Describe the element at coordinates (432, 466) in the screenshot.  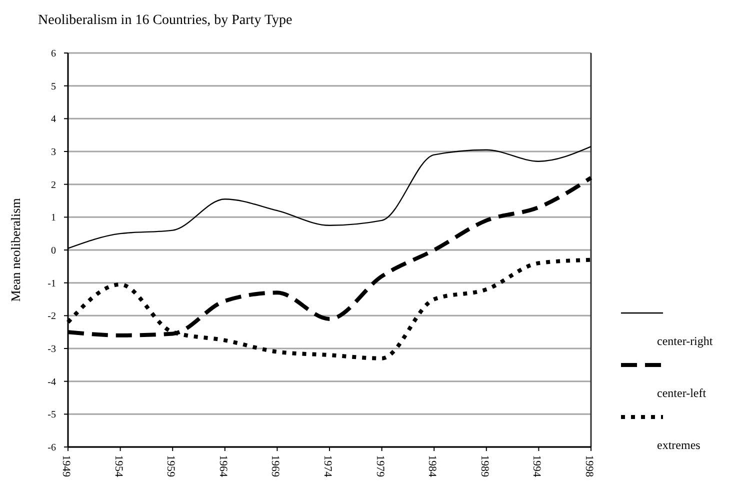
I see `x-tick-label: 1984` at that location.